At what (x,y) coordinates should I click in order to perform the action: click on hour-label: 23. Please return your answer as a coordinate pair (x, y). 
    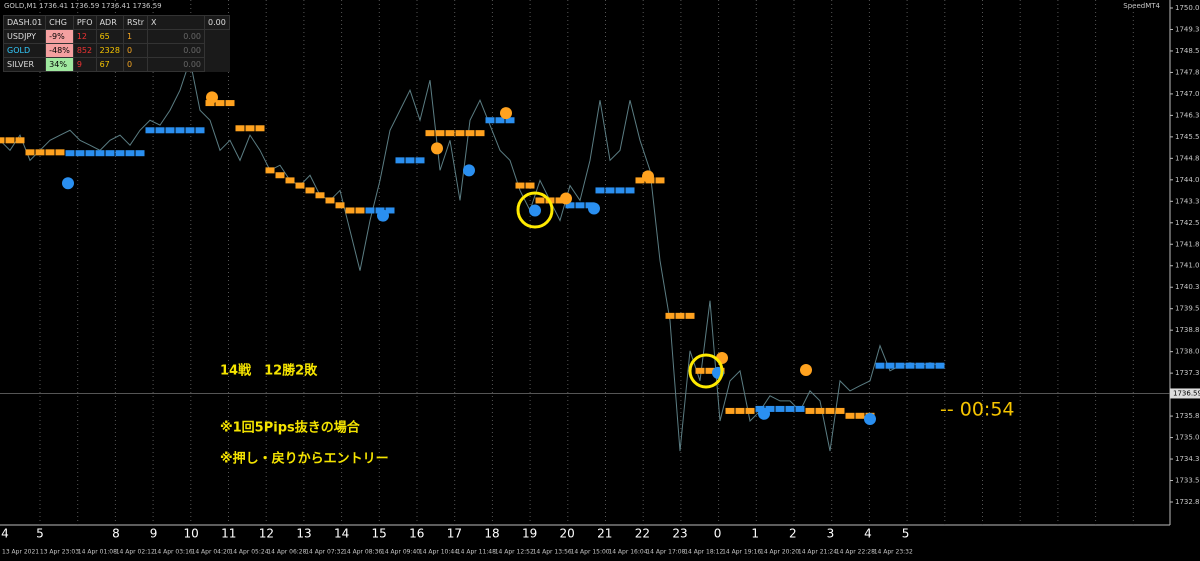
    Looking at the image, I should click on (679, 534).